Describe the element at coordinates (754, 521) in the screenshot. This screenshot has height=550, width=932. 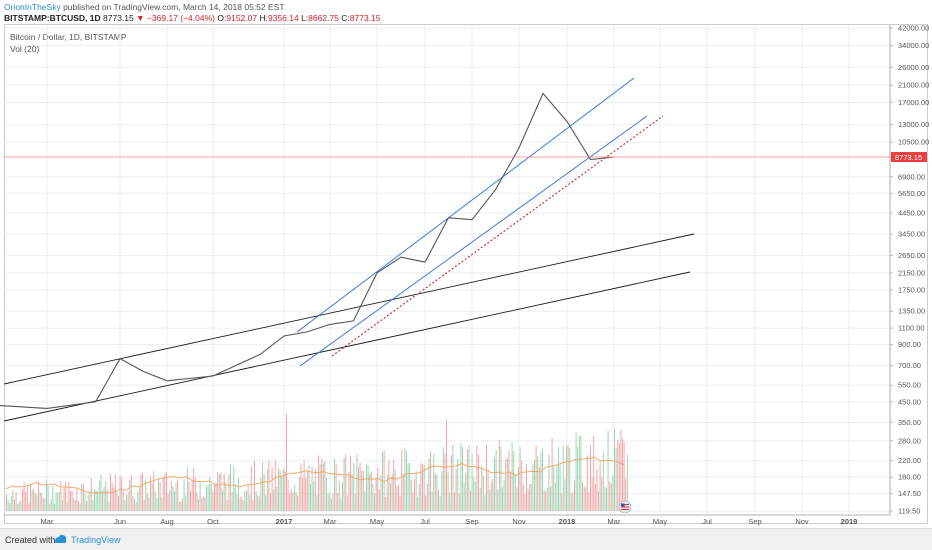
I see `x-tick-label: Sep` at that location.